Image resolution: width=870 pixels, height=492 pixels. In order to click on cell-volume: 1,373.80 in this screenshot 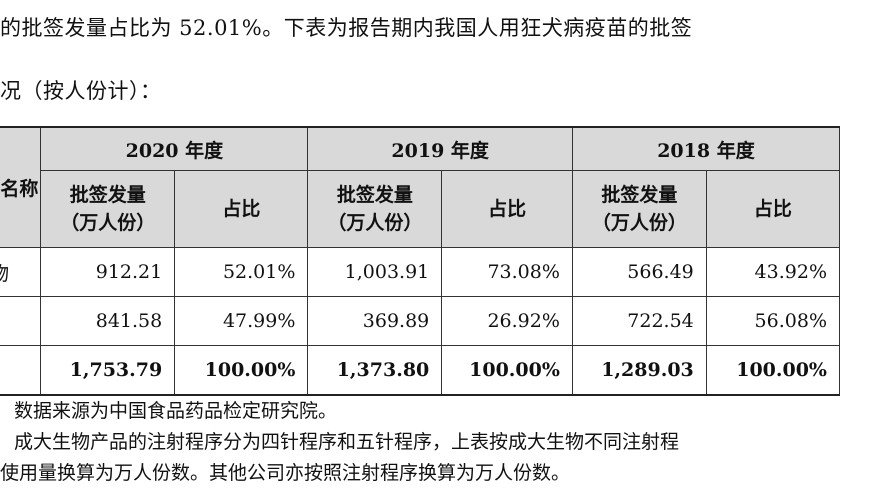, I will do `click(375, 370)`.